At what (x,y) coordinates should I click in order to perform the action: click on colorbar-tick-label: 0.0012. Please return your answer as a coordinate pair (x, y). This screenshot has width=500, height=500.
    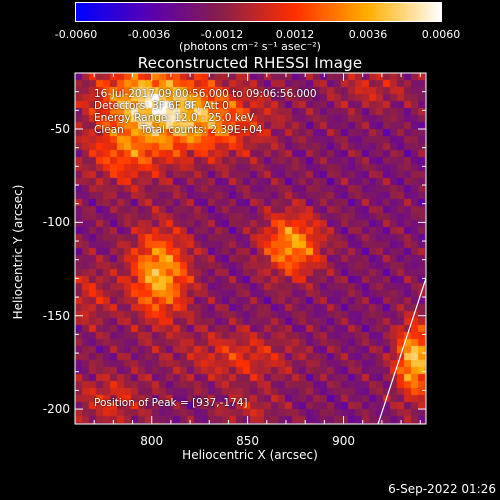
    Looking at the image, I should click on (295, 34).